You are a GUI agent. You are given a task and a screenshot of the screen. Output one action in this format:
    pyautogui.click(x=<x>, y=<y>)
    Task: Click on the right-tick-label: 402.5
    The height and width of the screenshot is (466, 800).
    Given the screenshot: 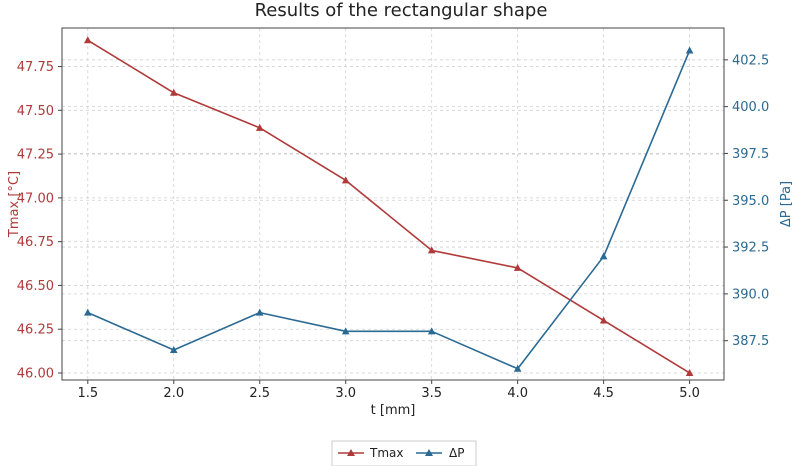 What is the action you would take?
    pyautogui.click(x=750, y=60)
    